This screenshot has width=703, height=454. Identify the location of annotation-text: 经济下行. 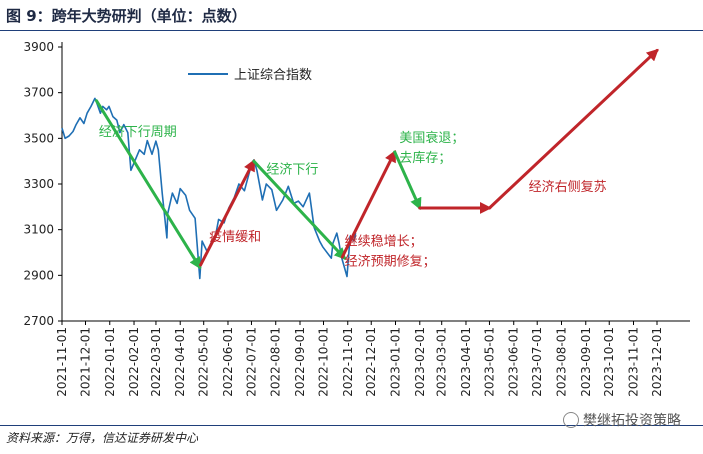
(292, 170).